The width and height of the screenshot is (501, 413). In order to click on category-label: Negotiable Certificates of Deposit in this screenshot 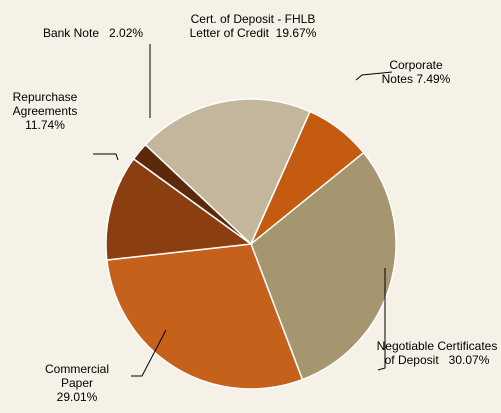, I will do `click(437, 353)`.